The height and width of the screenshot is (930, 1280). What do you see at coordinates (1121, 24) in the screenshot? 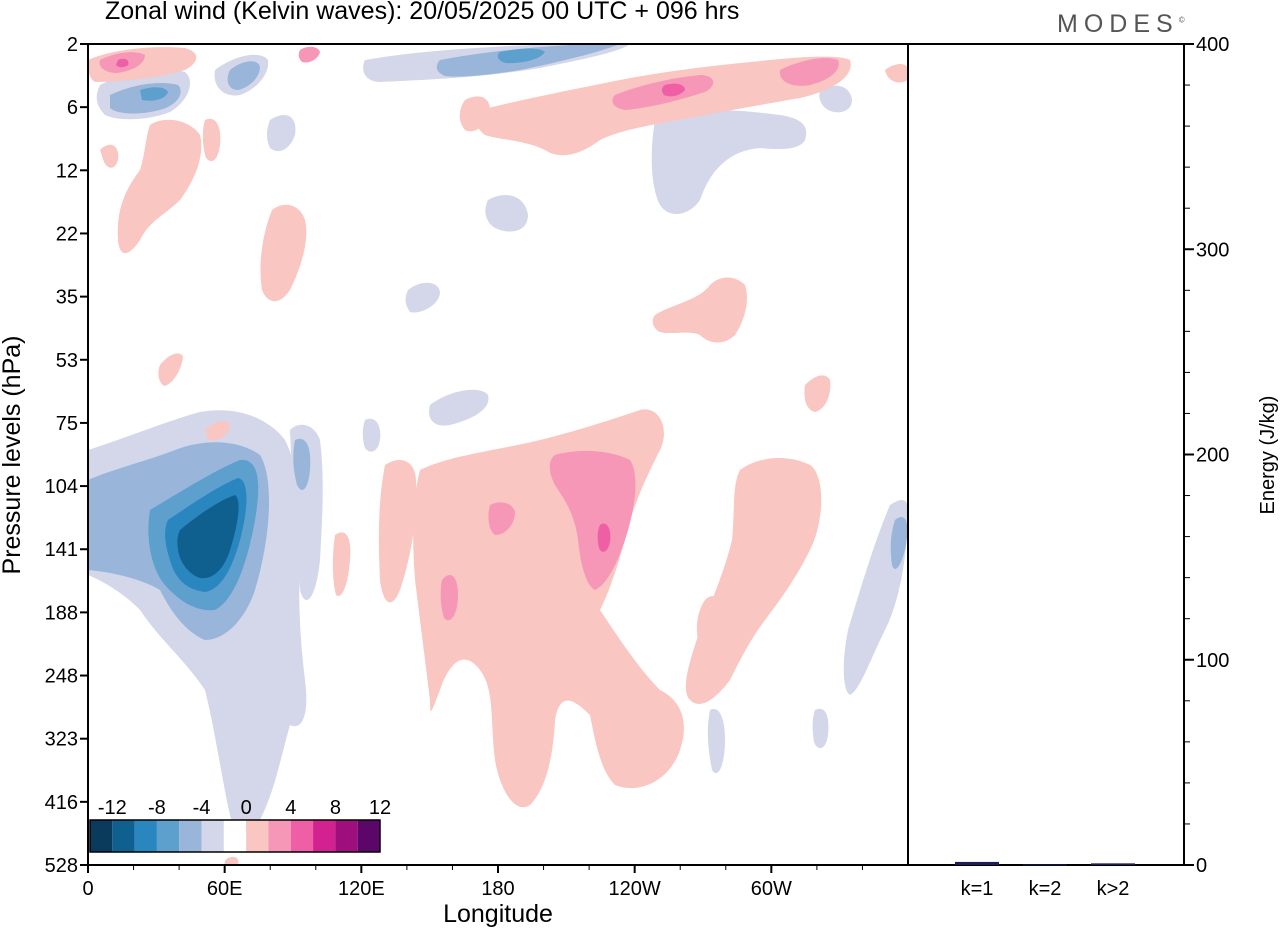
I see `modes-logo: MODES©` at bounding box center [1121, 24].